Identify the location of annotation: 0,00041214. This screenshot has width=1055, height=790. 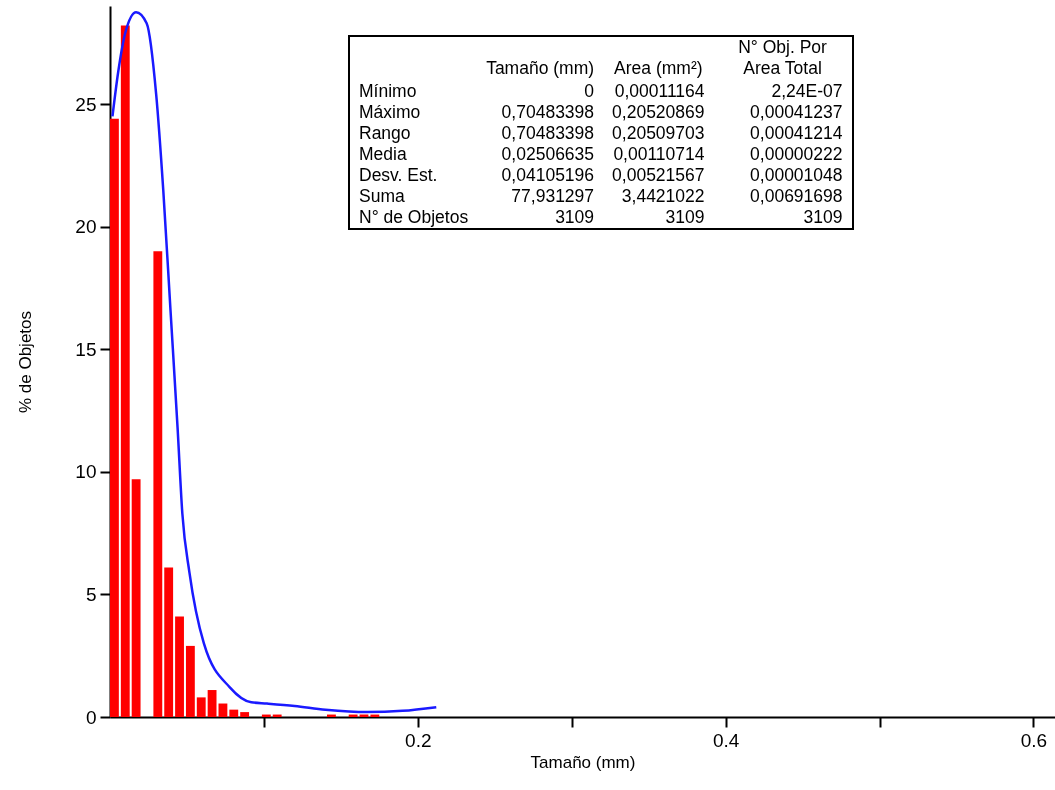
(796, 133).